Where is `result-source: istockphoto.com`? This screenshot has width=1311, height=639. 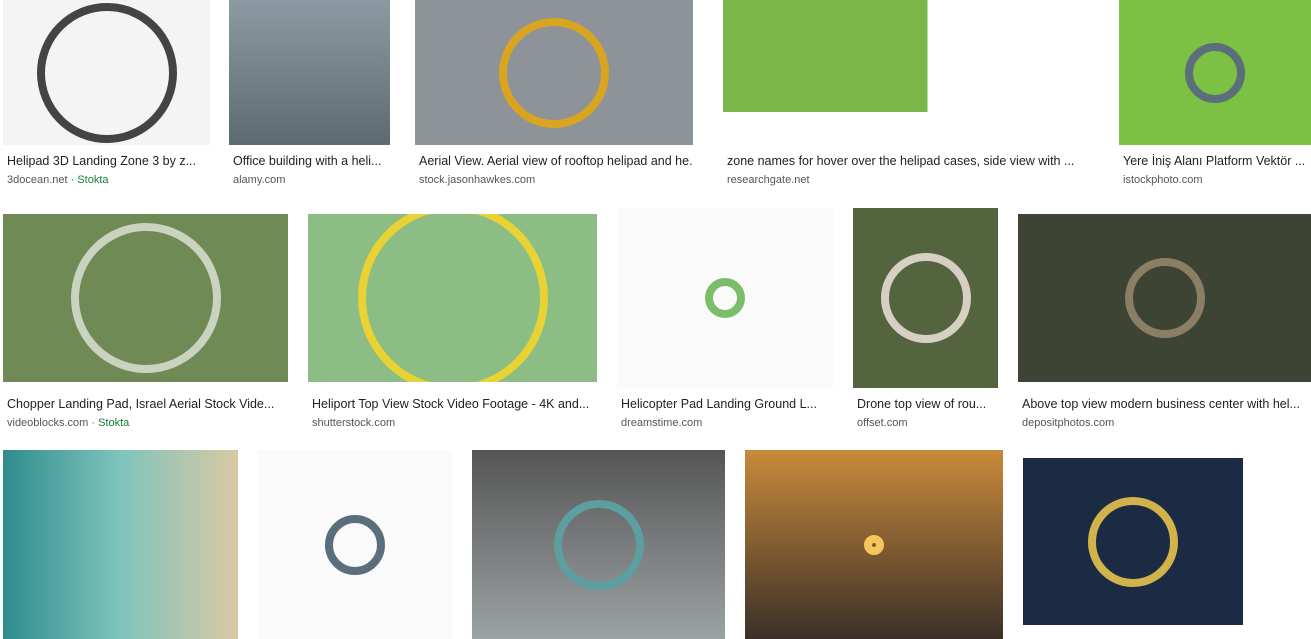
result-source: istockphoto.com is located at coordinates (1162, 180).